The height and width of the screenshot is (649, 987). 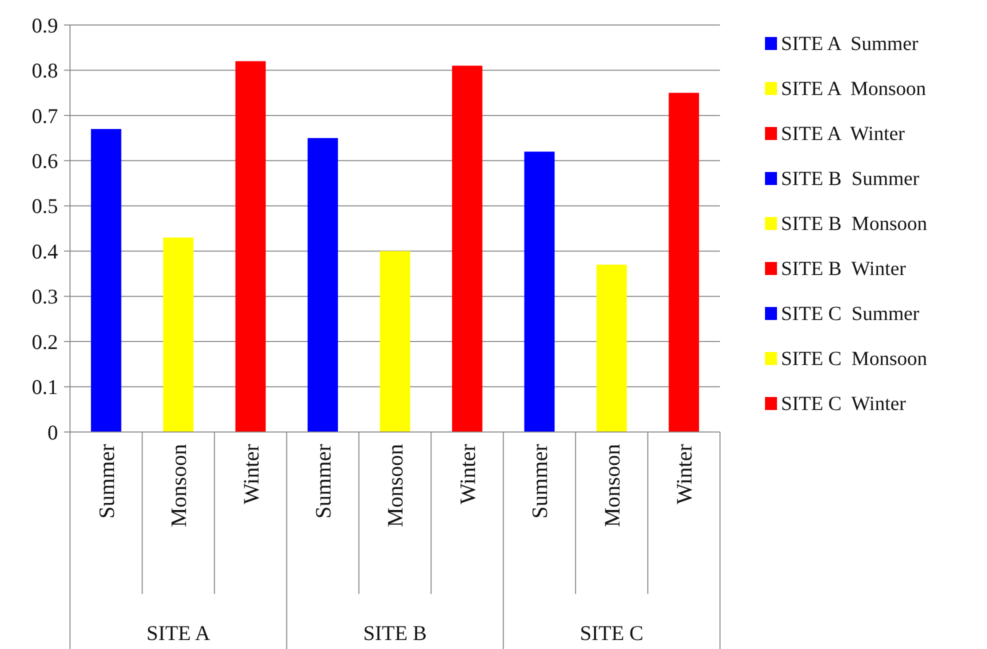 What do you see at coordinates (843, 269) in the screenshot?
I see `legend-label: SITE B Winter` at bounding box center [843, 269].